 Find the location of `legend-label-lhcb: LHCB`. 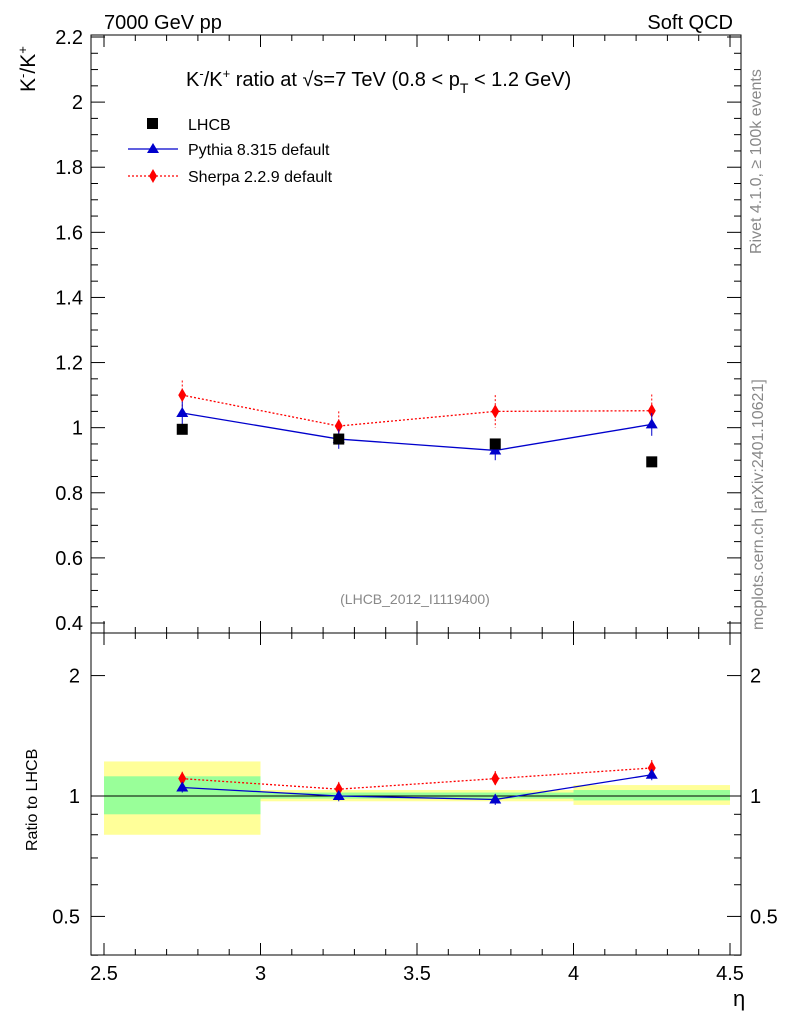

legend-label-lhcb: LHCB is located at coordinates (209, 125).